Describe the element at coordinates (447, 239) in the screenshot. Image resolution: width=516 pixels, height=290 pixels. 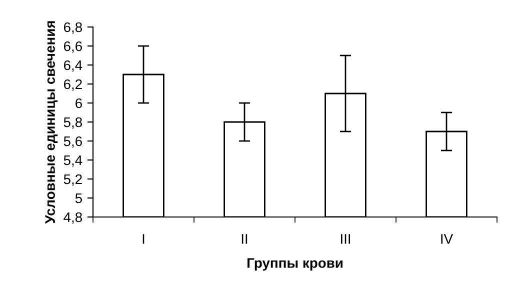
I see `x-tick-label: IV` at that location.